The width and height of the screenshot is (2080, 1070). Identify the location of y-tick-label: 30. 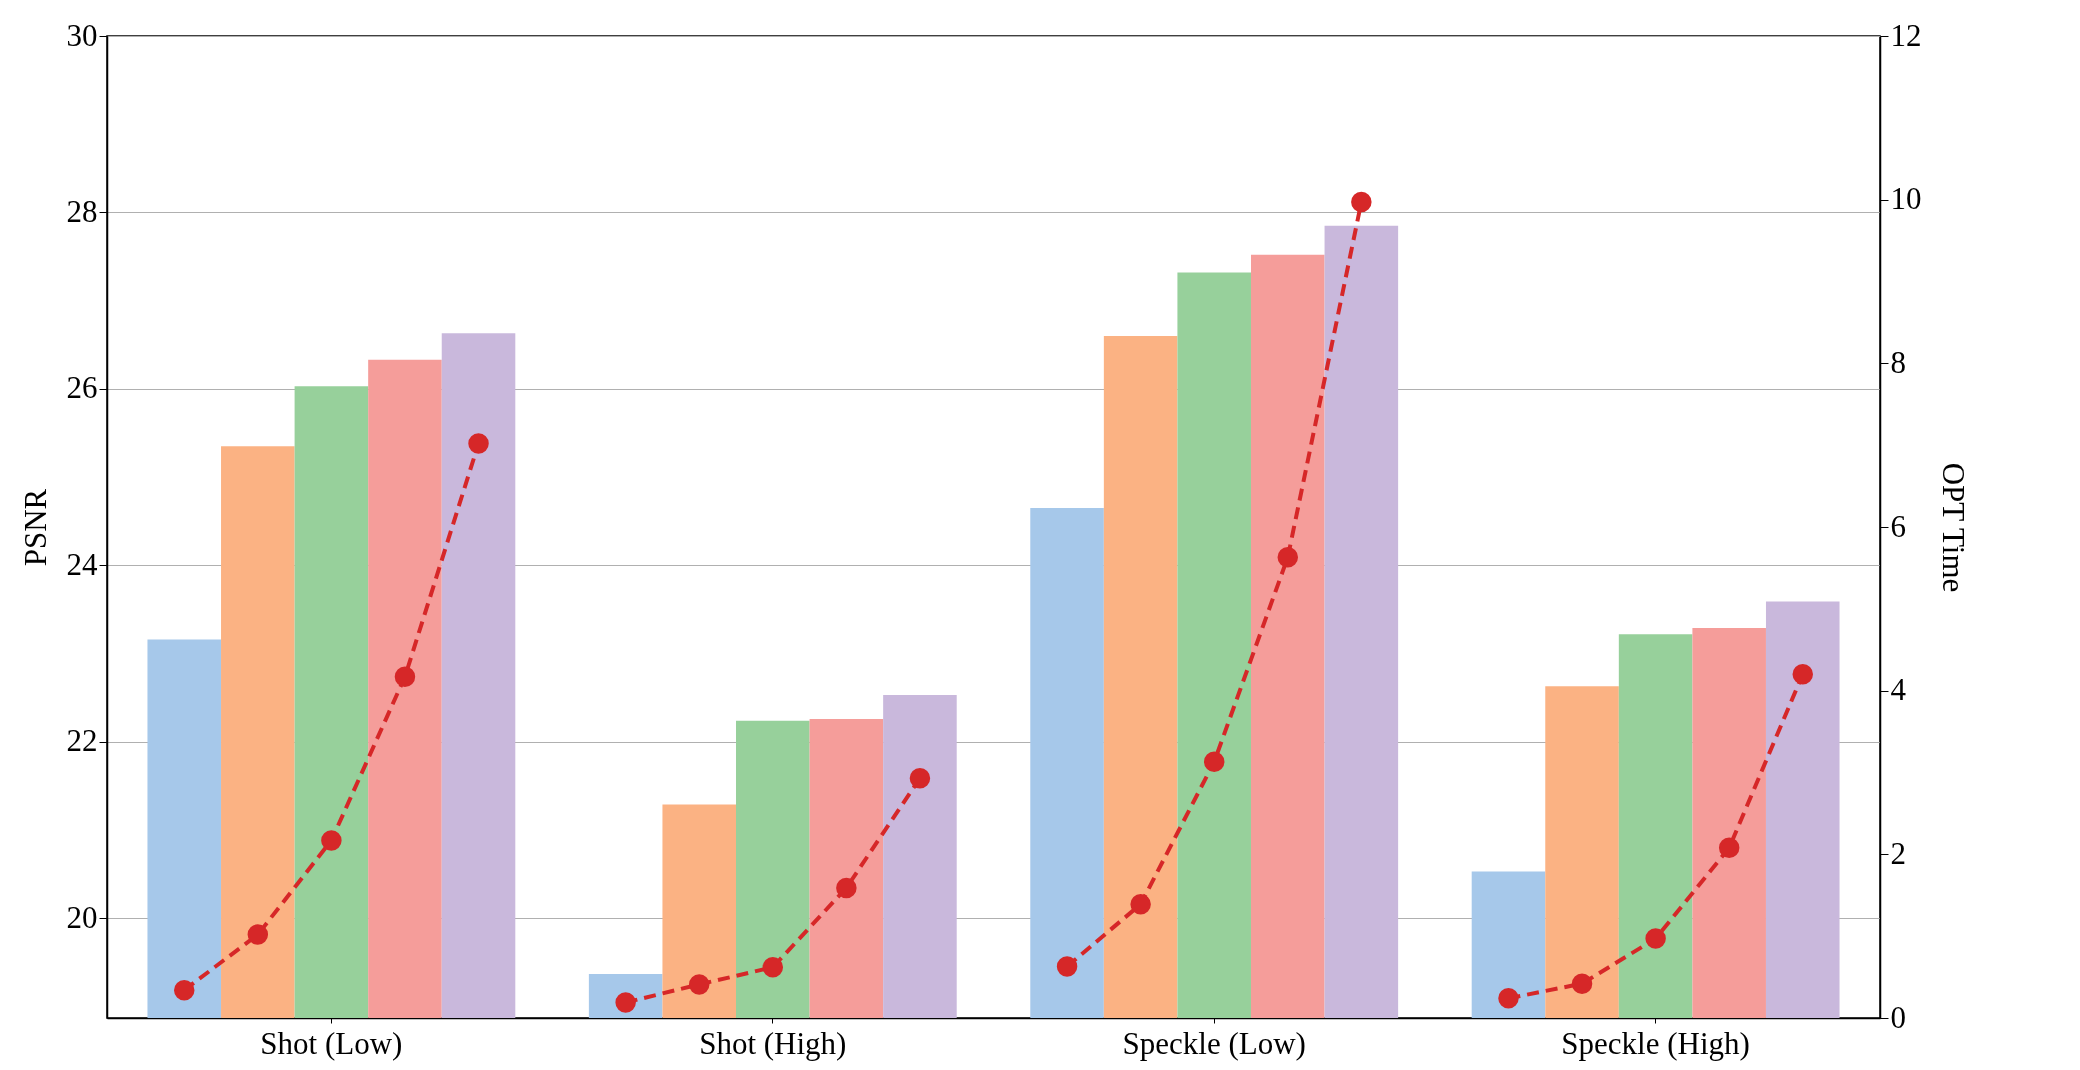
(82, 35).